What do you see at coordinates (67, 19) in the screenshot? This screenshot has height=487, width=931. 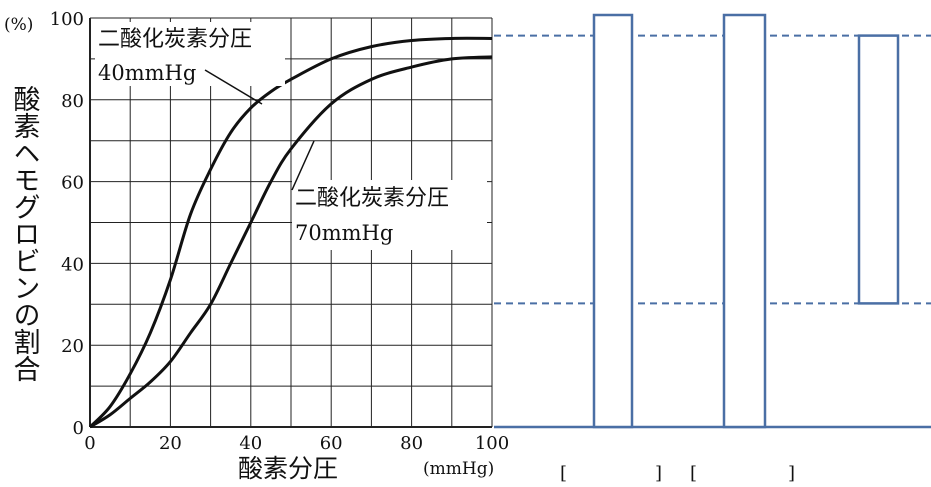 I see `y-tick-label: 100` at bounding box center [67, 19].